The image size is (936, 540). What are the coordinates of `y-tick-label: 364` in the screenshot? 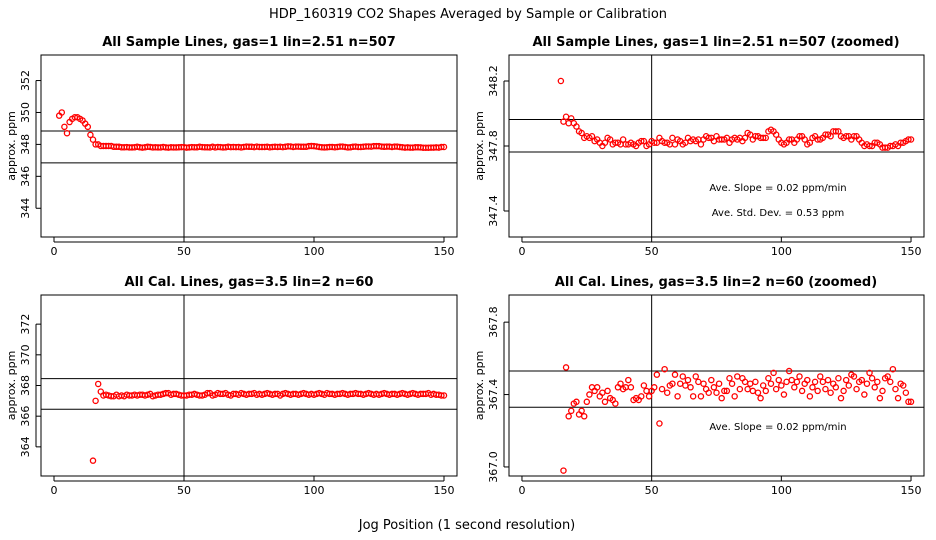 It's located at (25, 446).